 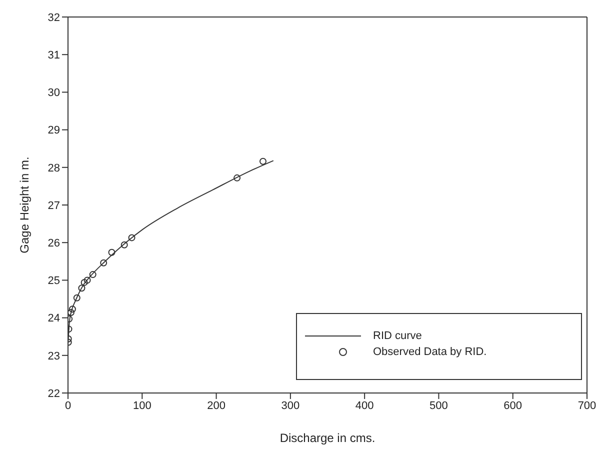 What do you see at coordinates (54, 56) in the screenshot?
I see `y-tick-label: 31` at bounding box center [54, 56].